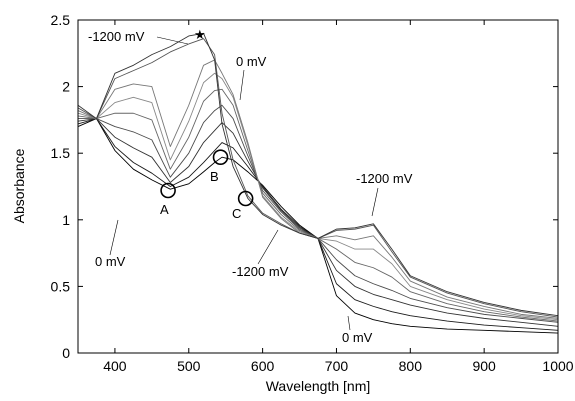  What do you see at coordinates (114, 237) in the screenshot?
I see `leader-left-0mv` at bounding box center [114, 237].